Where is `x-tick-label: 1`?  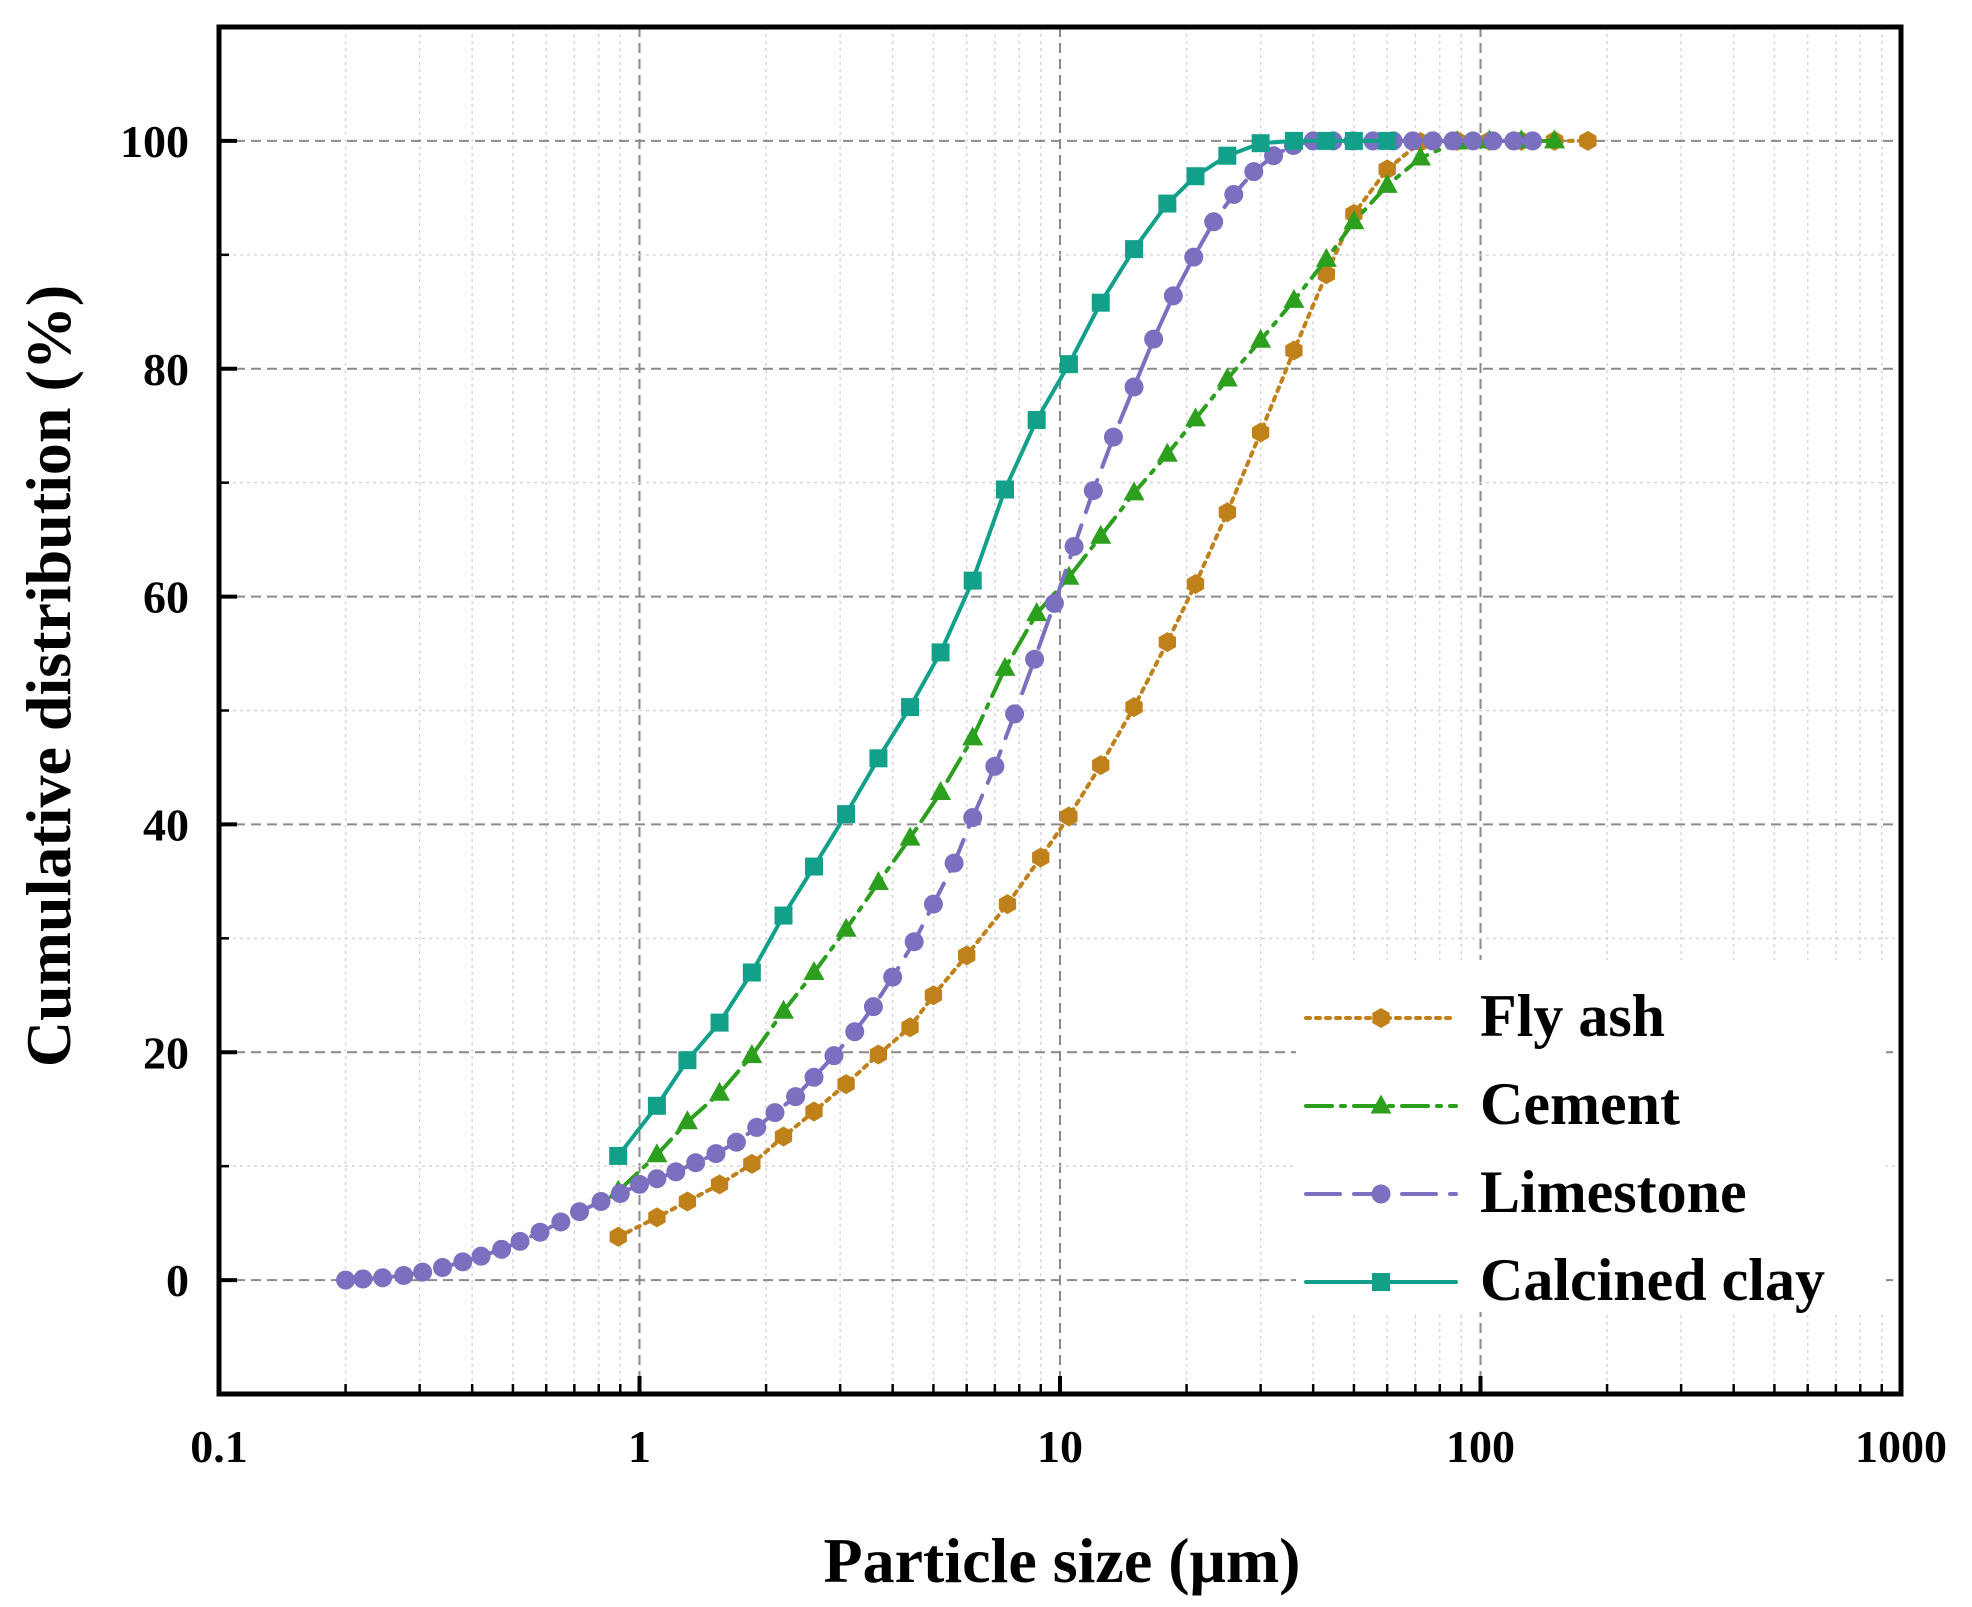 x-tick-label: 1 is located at coordinates (639, 1446).